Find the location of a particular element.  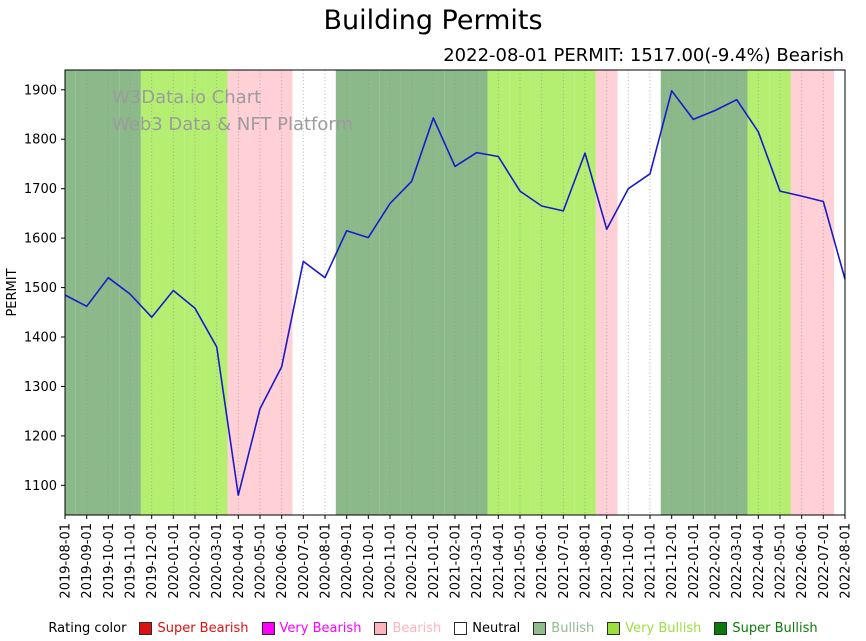

watermark: W3Data.io Chart Web3 Data & NFT Platform is located at coordinates (232, 111).